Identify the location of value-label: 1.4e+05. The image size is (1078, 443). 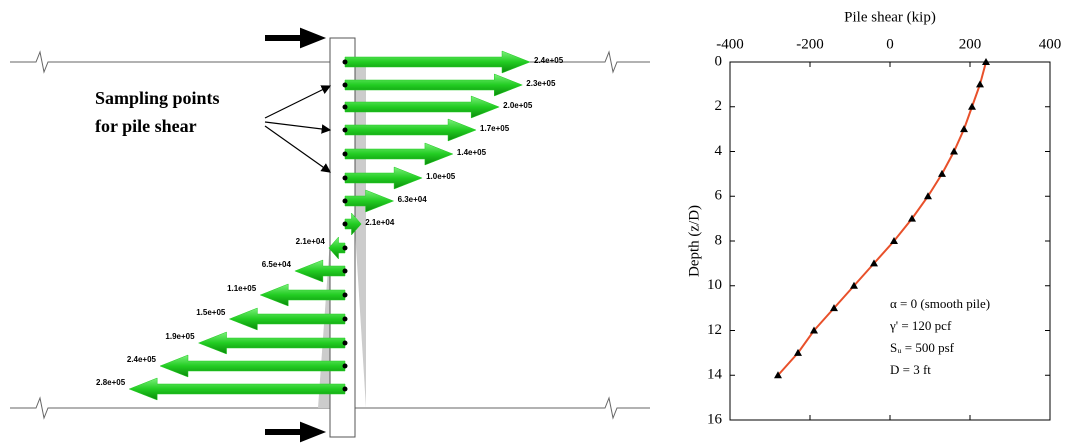
(472, 152).